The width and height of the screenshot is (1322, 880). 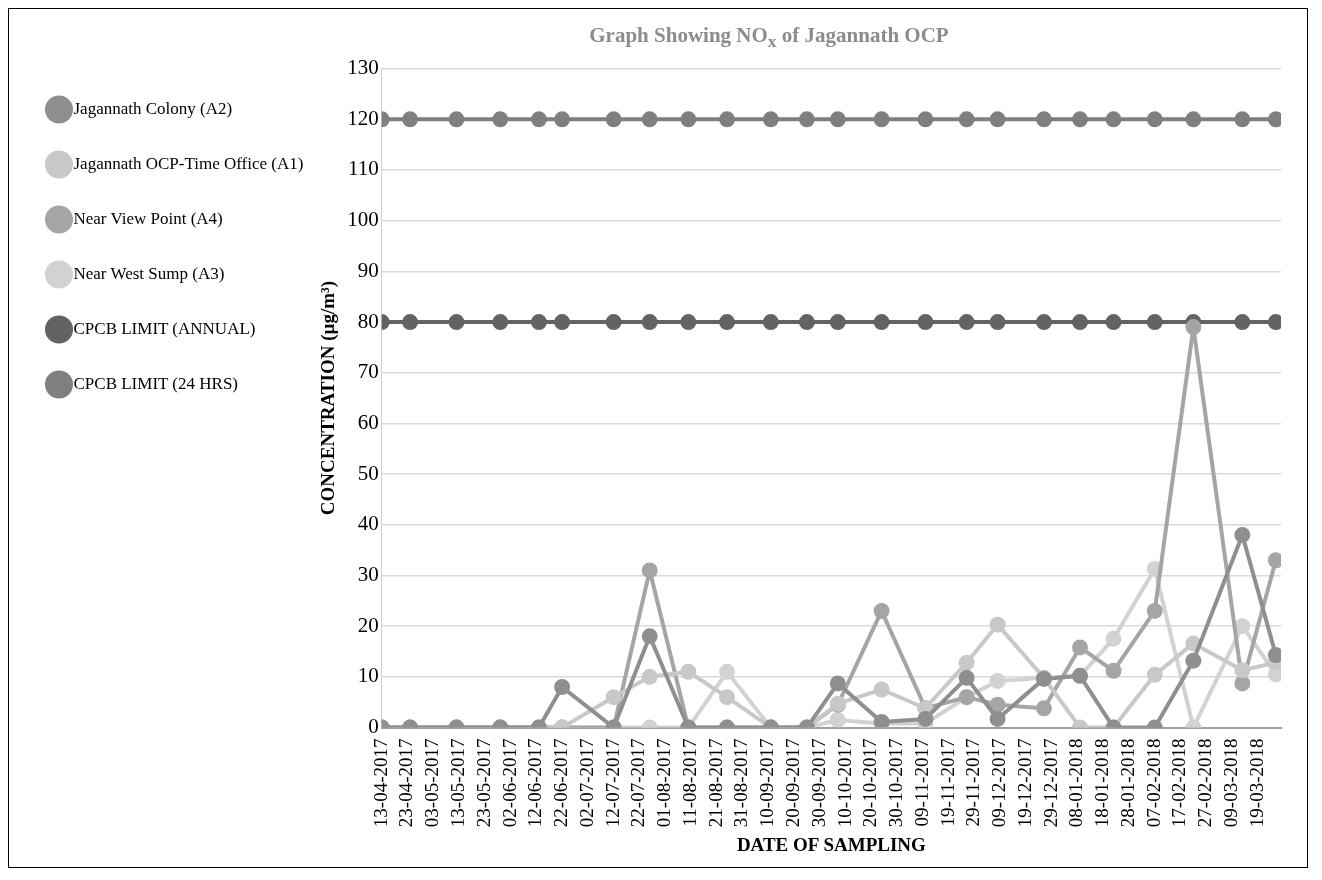 I want to click on x-tick-label: 13-04-2017, so click(x=380, y=783).